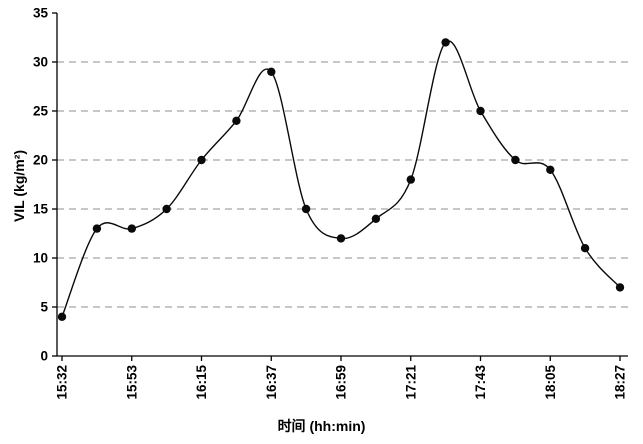 The height and width of the screenshot is (444, 643). Describe the element at coordinates (41, 111) in the screenshot. I see `y-tick-label: 25` at that location.